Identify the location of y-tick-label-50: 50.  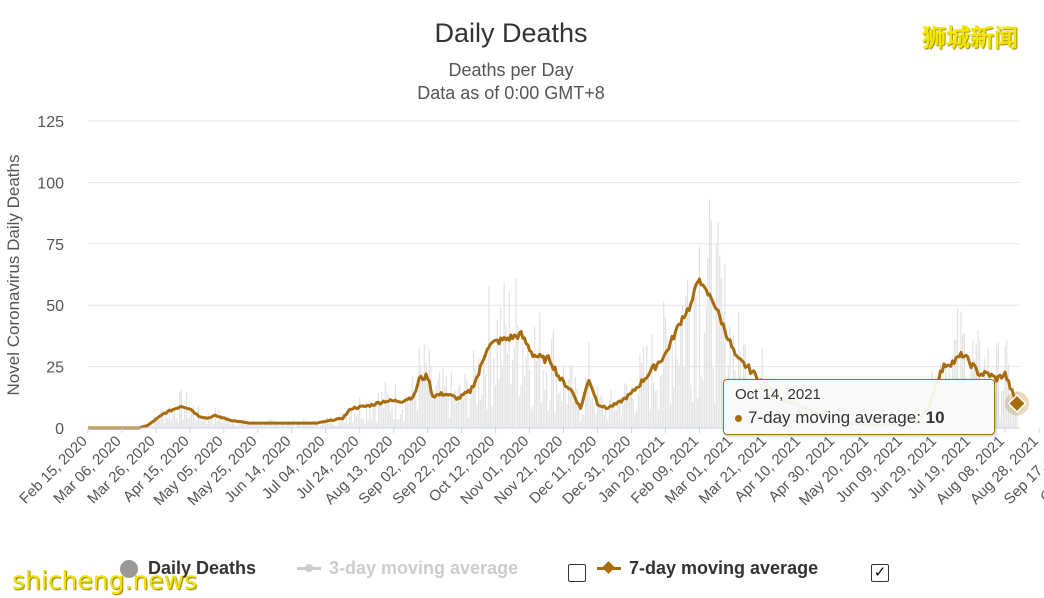
(55, 306).